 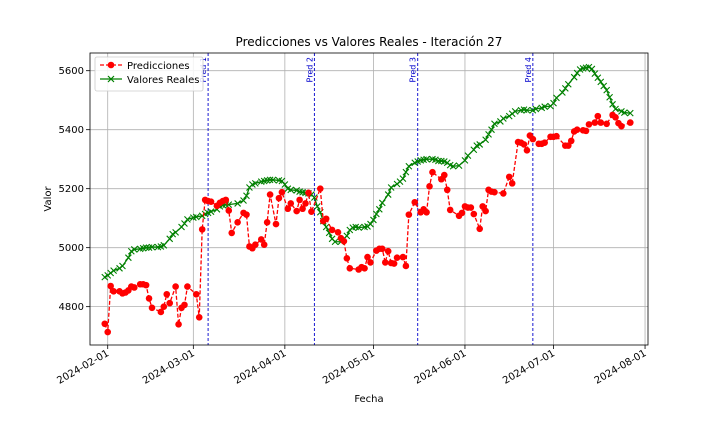 What do you see at coordinates (71, 248) in the screenshot?
I see `y-tick-label: 5000` at bounding box center [71, 248].